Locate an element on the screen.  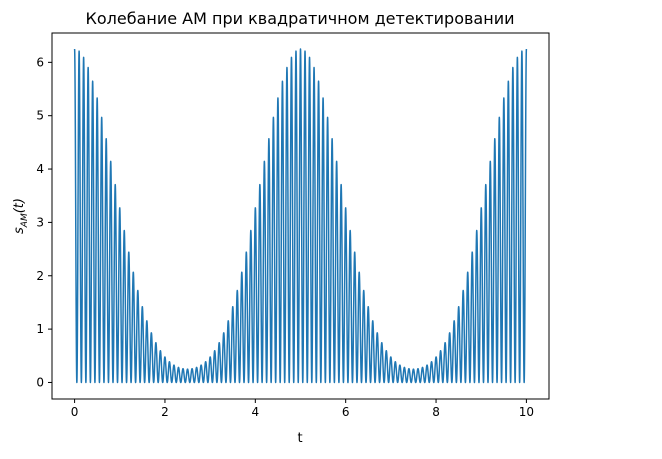
y-axis-label-main: s is located at coordinates (19, 230).